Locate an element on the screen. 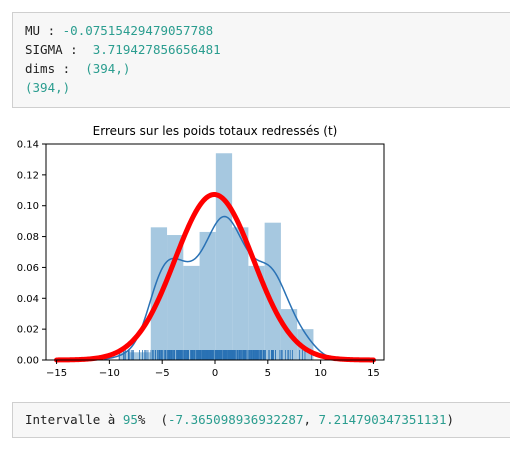  sigma-value: 3.719427856656481 is located at coordinates (156, 49).